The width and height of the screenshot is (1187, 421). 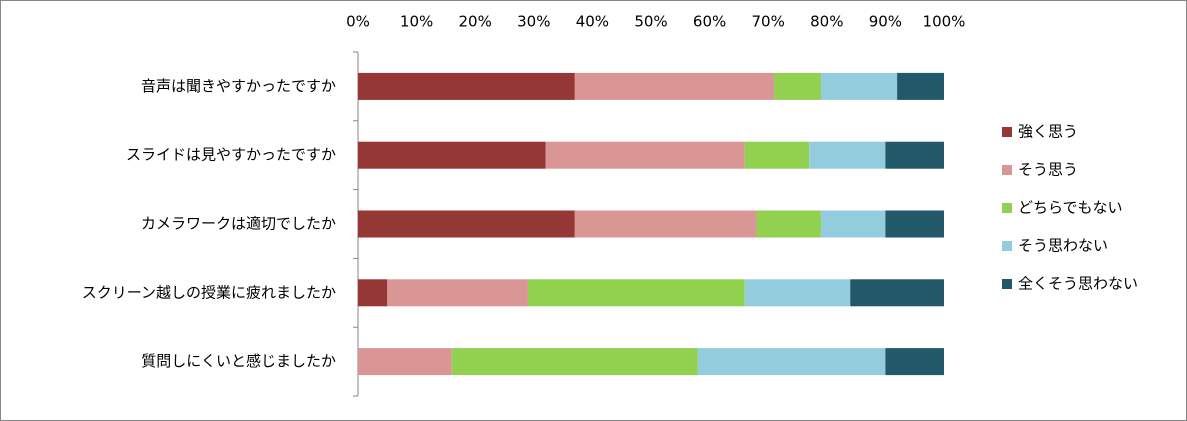 What do you see at coordinates (1078, 284) in the screenshot?
I see `legend-label: 全くそう思わない` at bounding box center [1078, 284].